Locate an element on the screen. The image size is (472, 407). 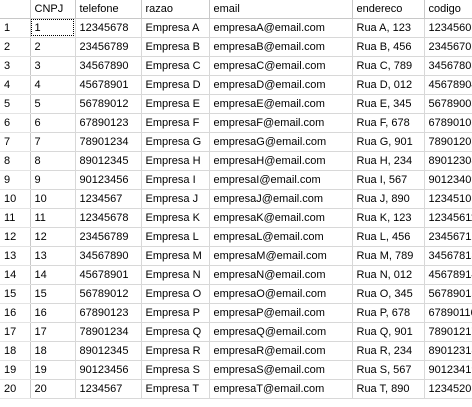
cell-telefone: 34567890 is located at coordinates (108, 256).